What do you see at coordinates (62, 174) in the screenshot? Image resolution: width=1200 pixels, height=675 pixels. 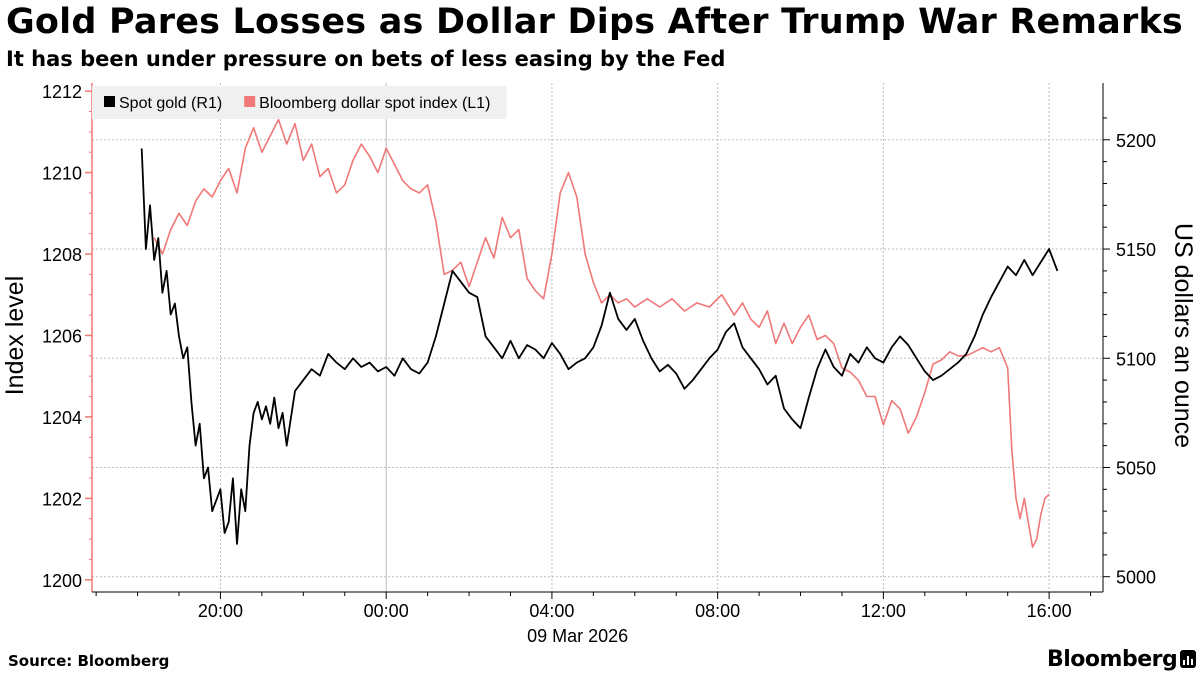 I see `left-tick-label: 1210` at bounding box center [62, 174].